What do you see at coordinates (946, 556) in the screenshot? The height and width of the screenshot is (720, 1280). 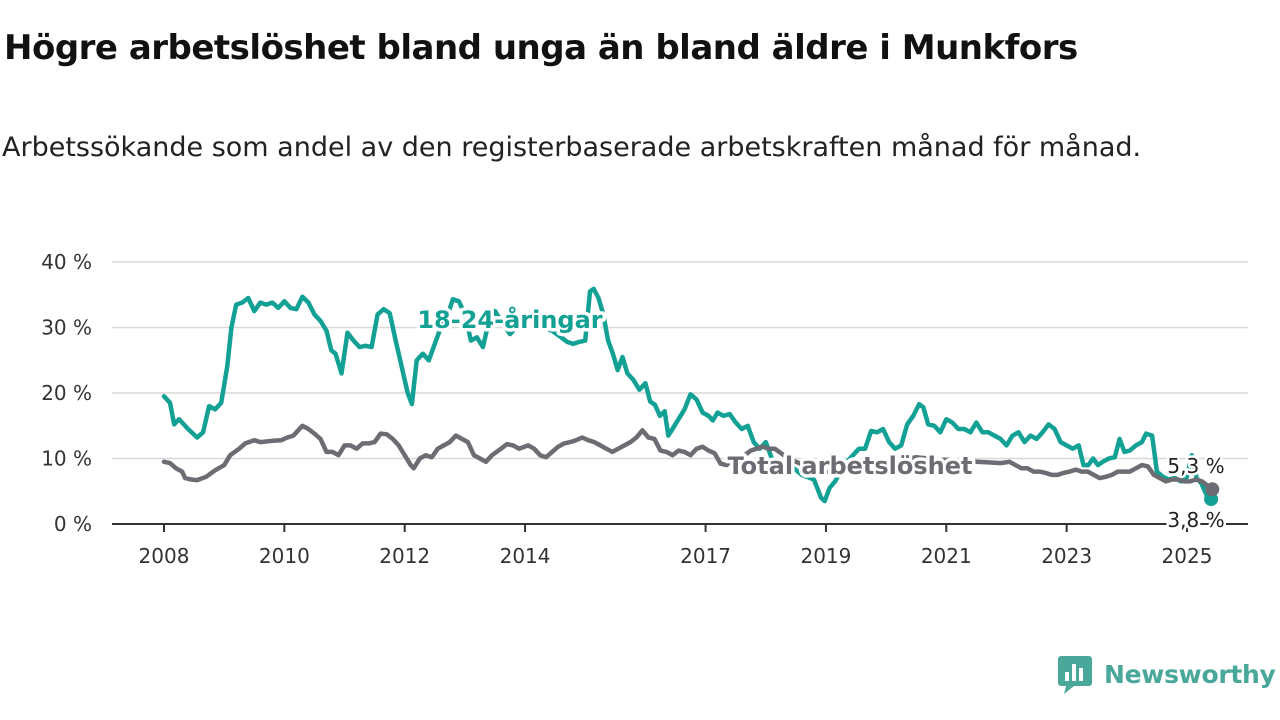 I see `x-tick-label-6: 2021` at bounding box center [946, 556].